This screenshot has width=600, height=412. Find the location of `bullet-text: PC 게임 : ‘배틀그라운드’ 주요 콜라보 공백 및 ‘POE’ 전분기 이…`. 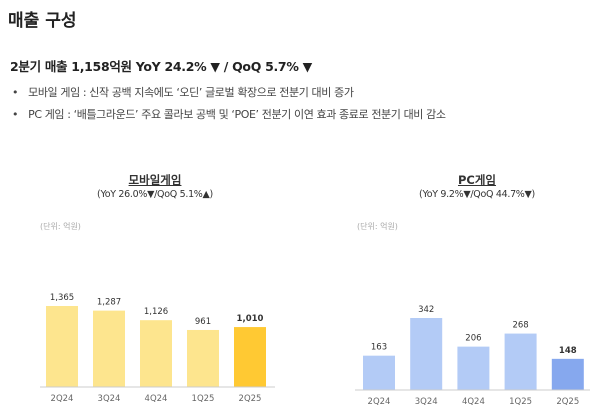

bullet-text: PC 게임 : ‘배틀그라운드’ 주요 콜라보 공백 및 ‘POE’ 전분기 이… is located at coordinates (237, 114).